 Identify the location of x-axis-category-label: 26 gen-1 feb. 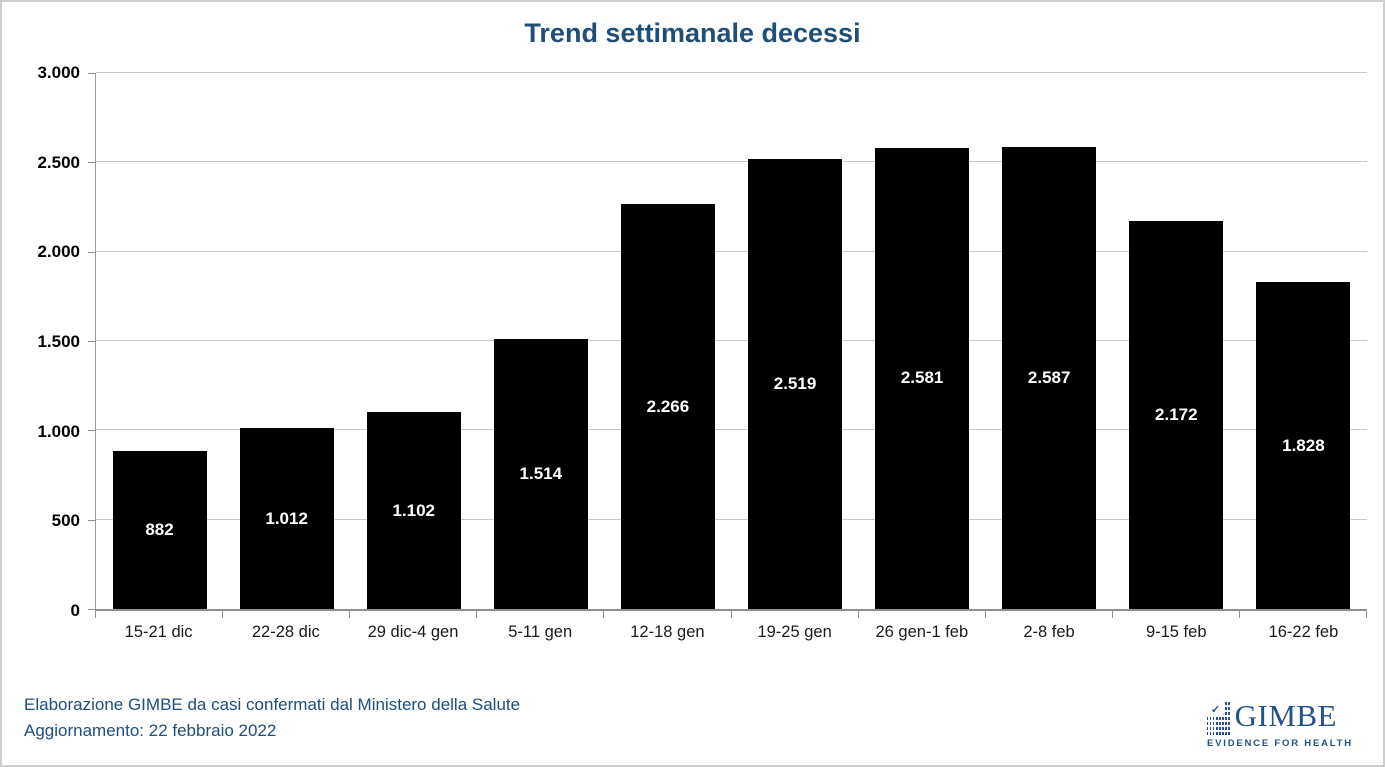
(922, 632).